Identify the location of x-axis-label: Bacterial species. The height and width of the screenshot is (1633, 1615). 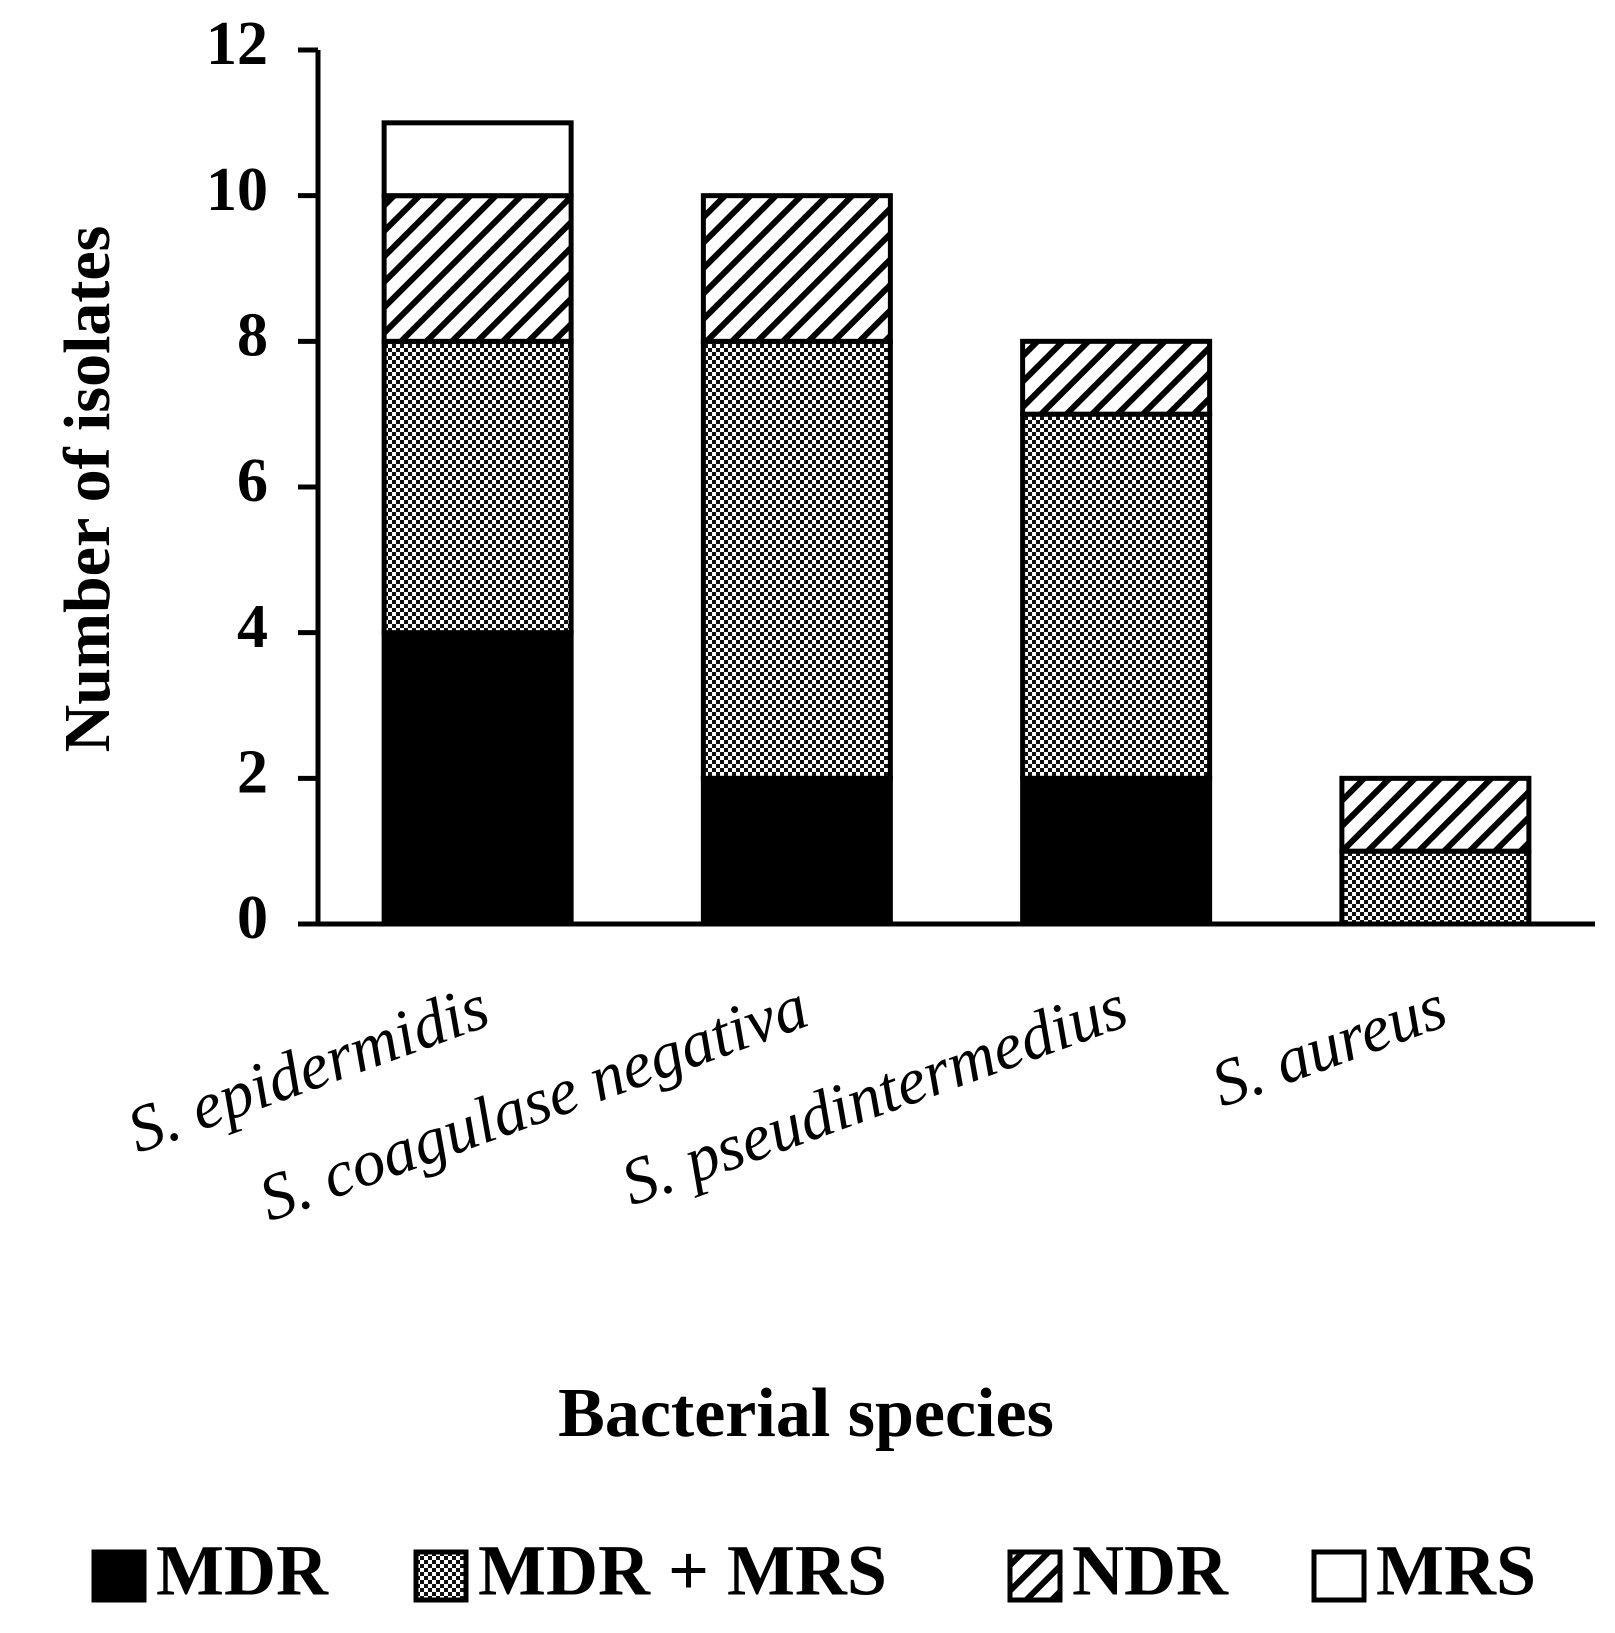
(806, 1413).